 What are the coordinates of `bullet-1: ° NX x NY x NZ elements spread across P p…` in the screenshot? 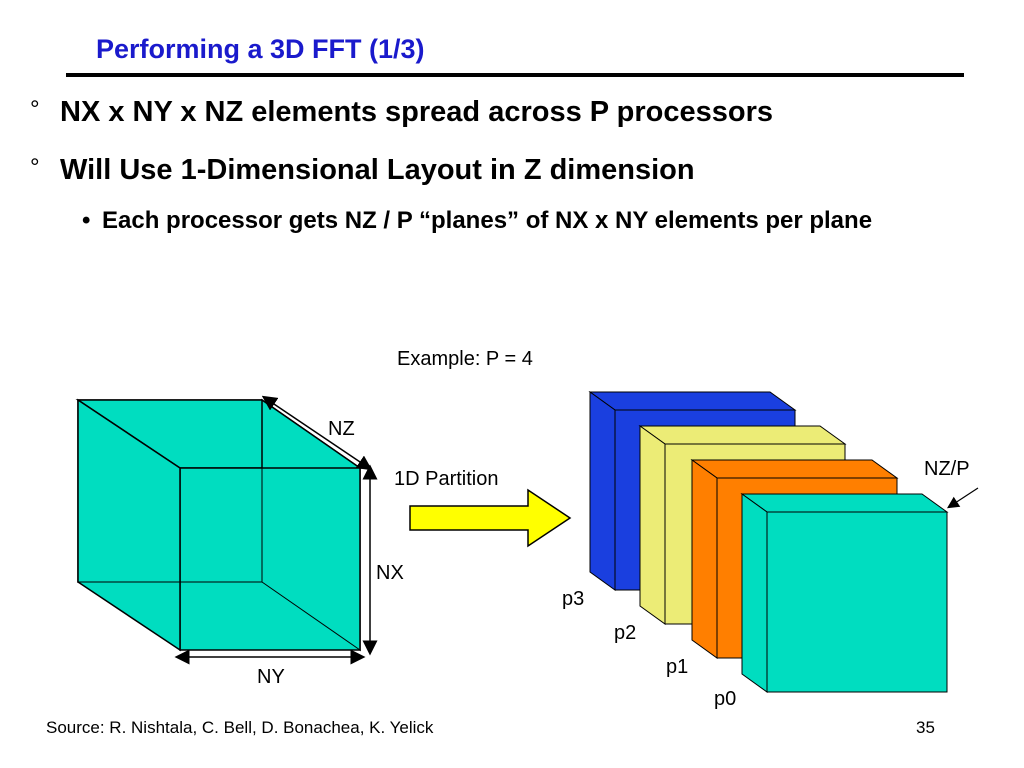 It's located at (401, 112).